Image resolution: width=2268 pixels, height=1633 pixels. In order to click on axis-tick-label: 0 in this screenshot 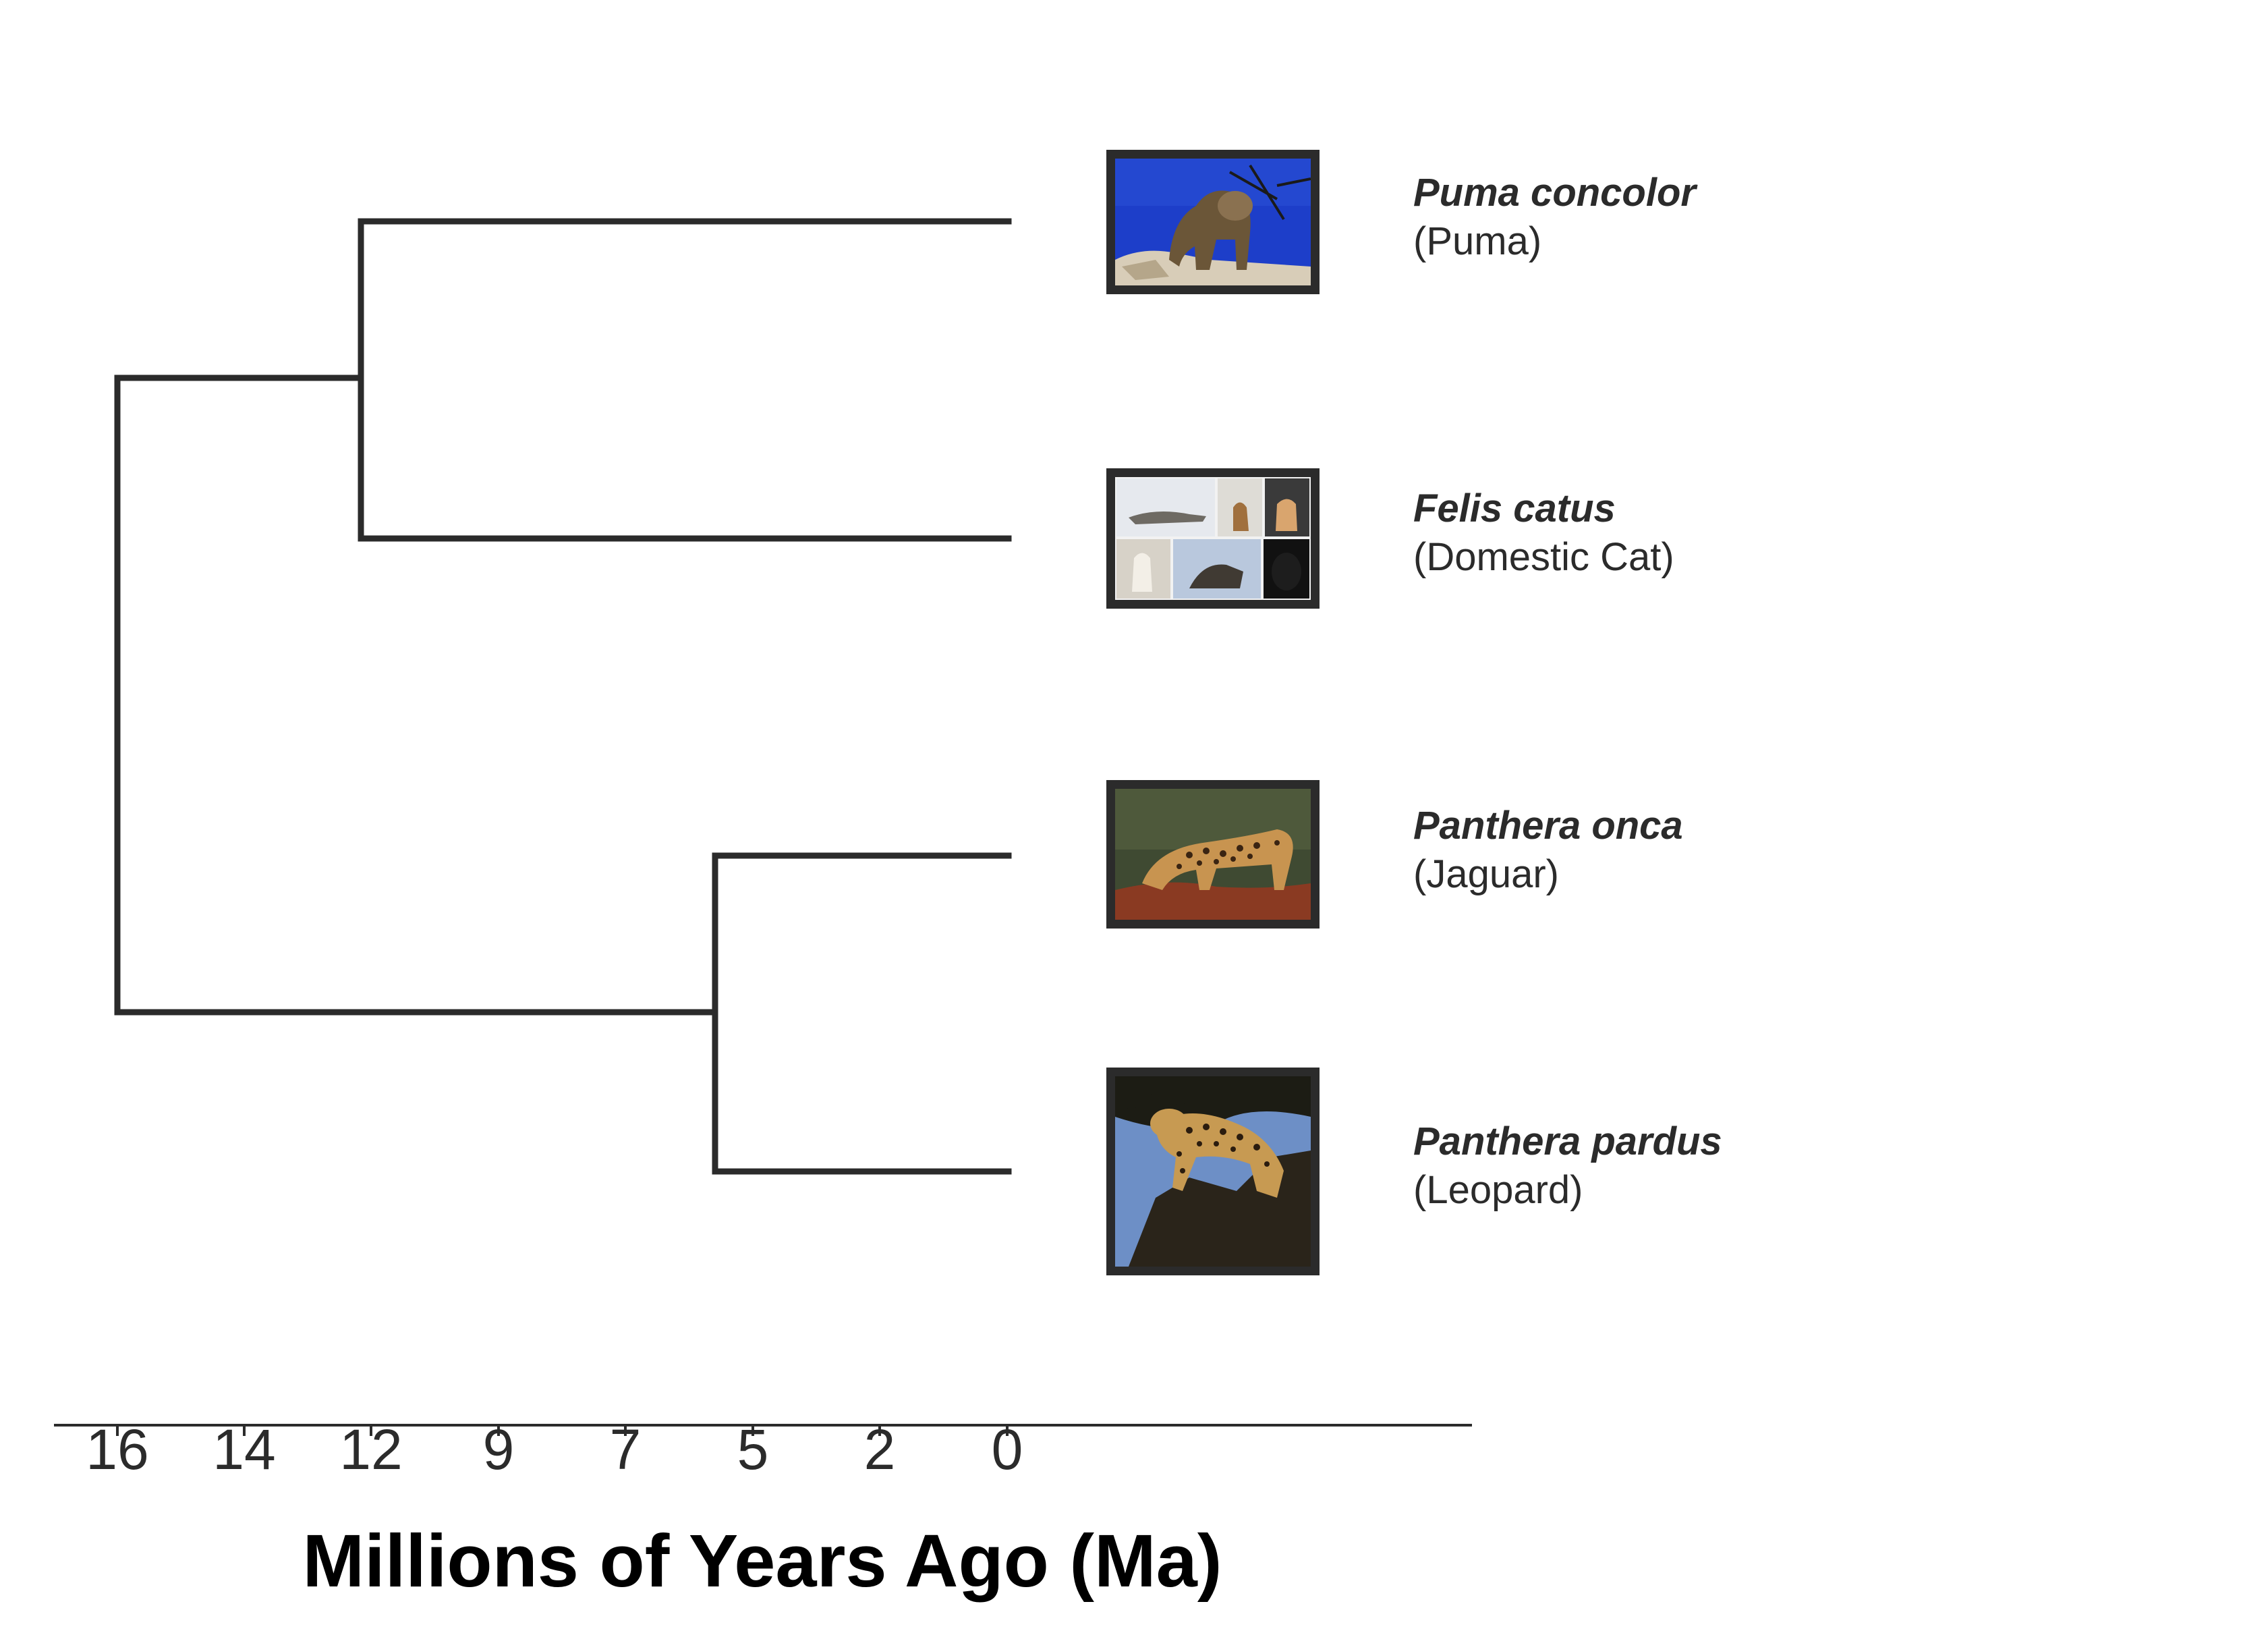, I will do `click(1007, 1450)`.